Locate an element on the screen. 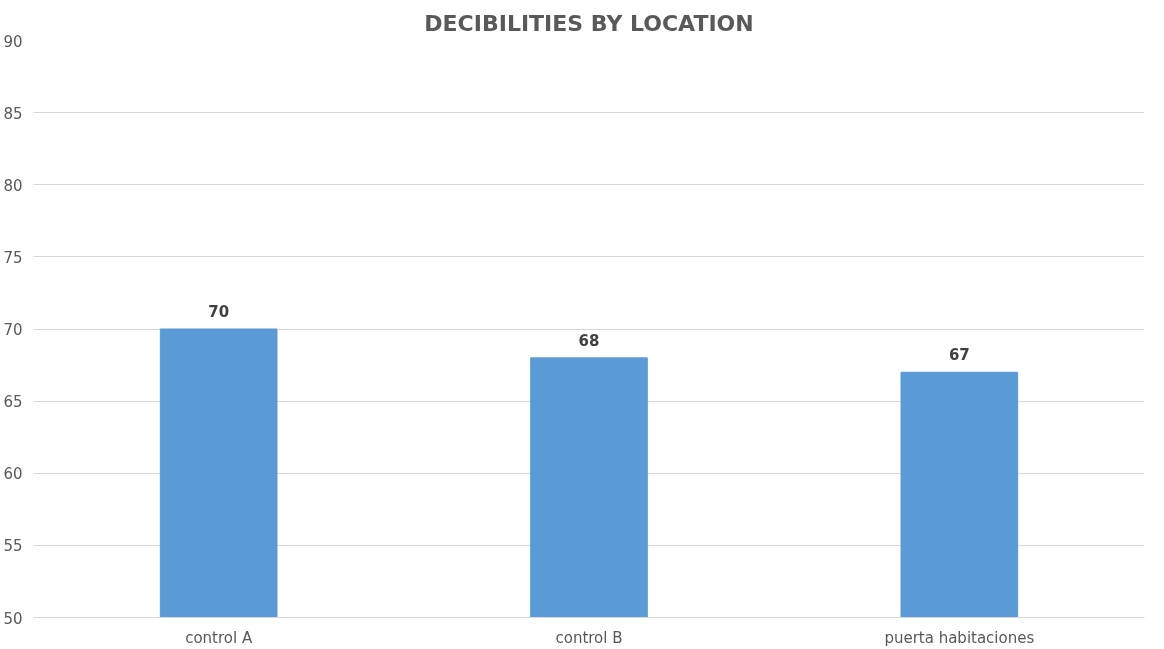 Image resolution: width=1164 pixels, height=649 pixels. y-tick-label: 85 is located at coordinates (13, 113).